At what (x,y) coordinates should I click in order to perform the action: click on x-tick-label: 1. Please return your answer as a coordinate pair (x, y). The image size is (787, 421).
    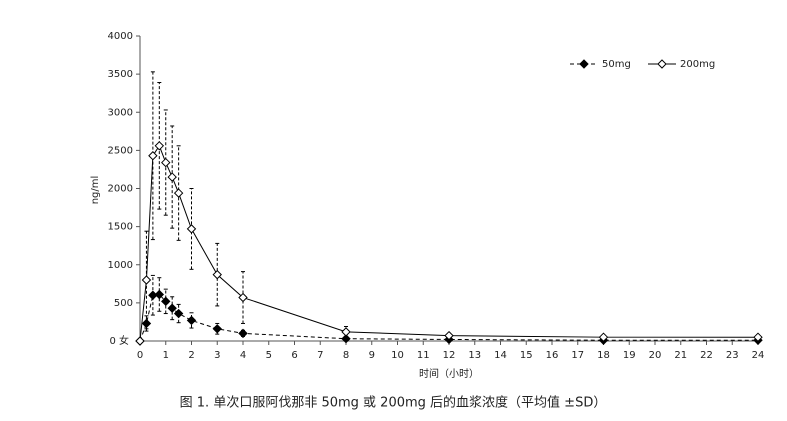
    Looking at the image, I should click on (166, 355).